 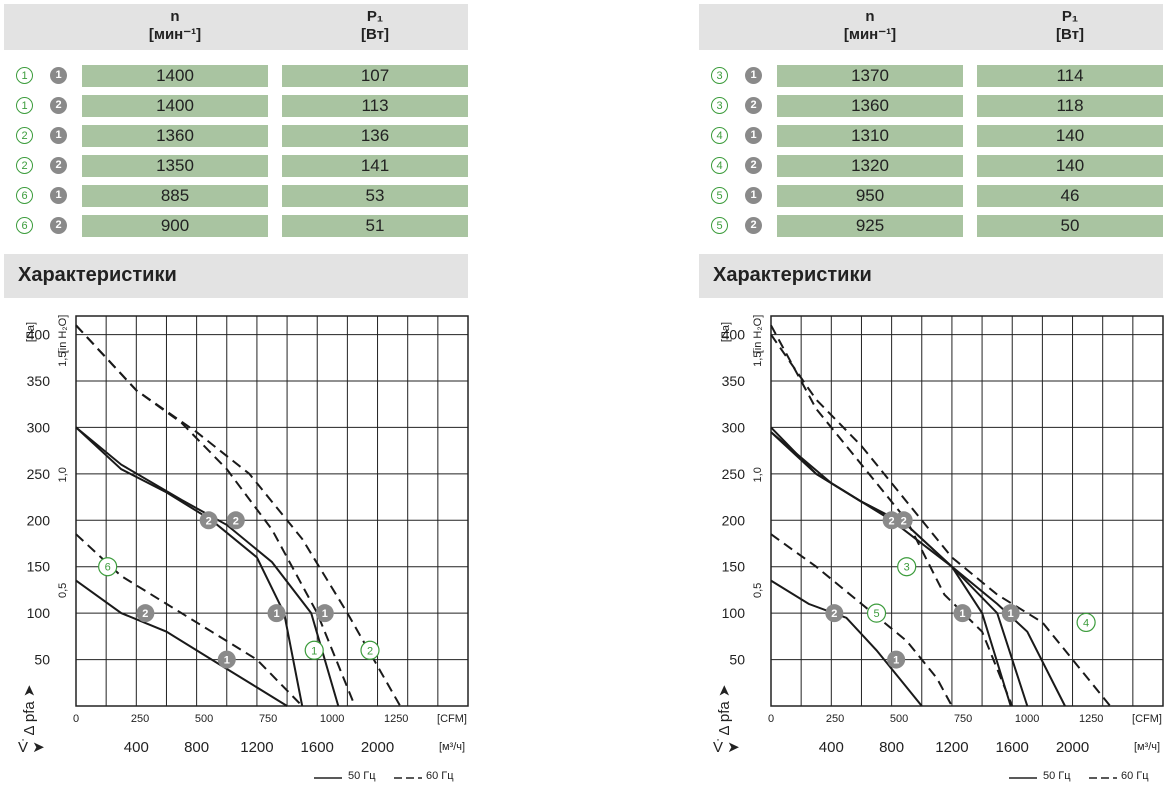 I want to click on curve-number-badge: 1, so click(x=24, y=75).